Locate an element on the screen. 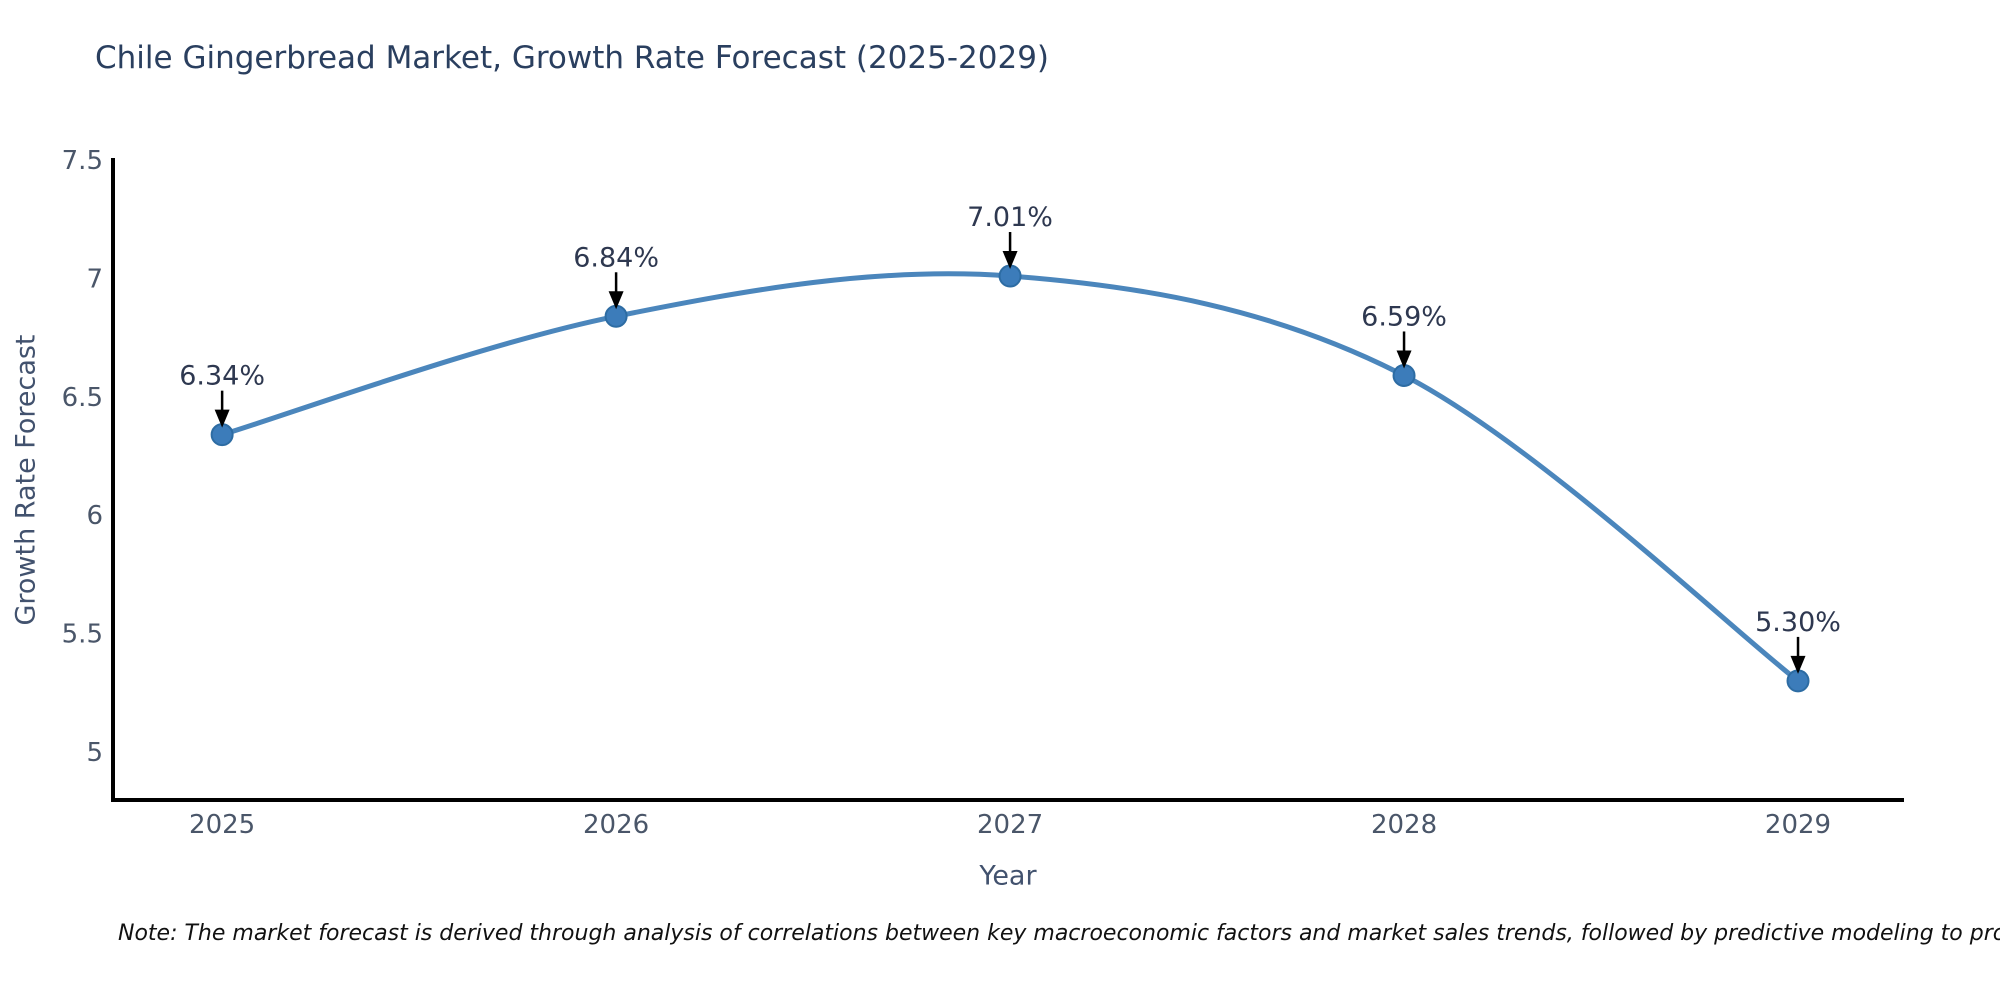 The width and height of the screenshot is (2000, 1000). y-axis-tick-label: 6.5 is located at coordinates (82, 398).